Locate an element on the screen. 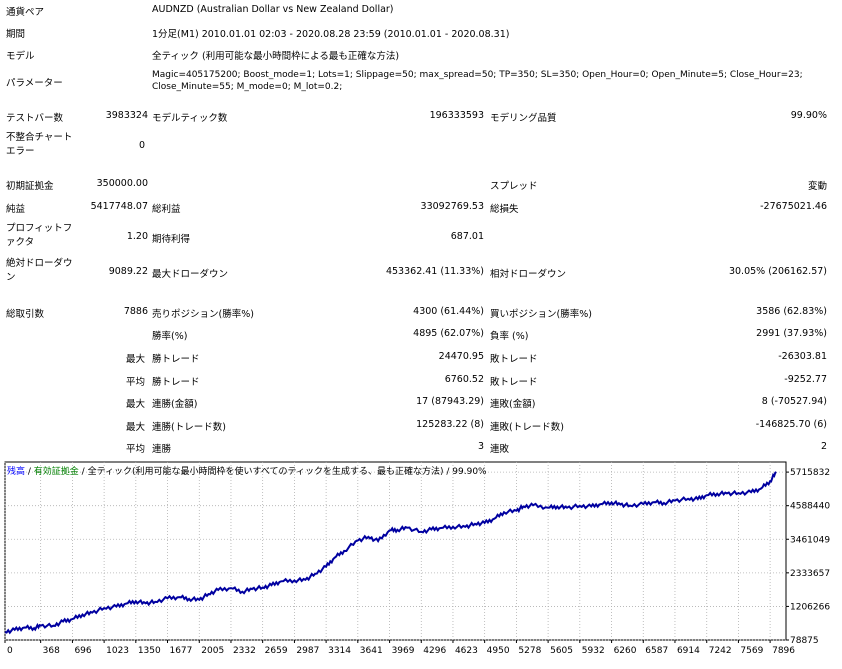  x-tick-label: 1350 is located at coordinates (149, 651).